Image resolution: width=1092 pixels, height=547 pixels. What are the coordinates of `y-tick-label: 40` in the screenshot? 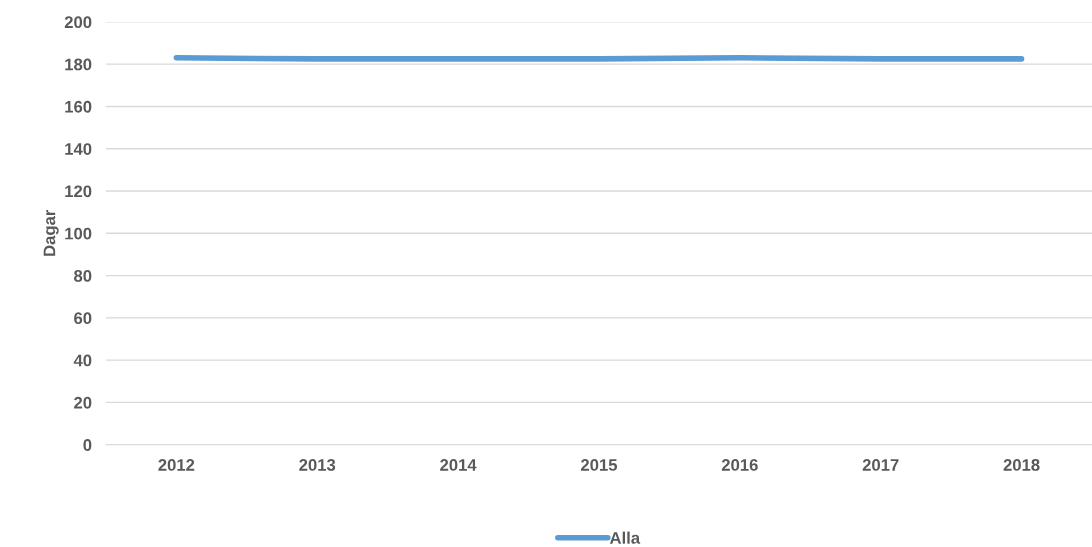 It's located at (82, 360).